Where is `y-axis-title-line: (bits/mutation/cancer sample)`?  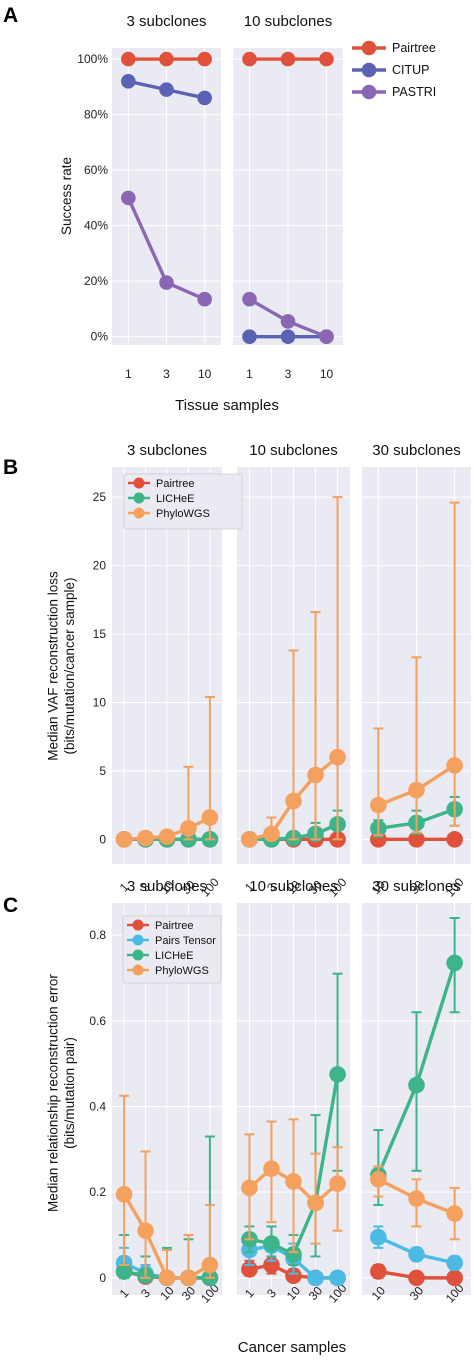 y-axis-title-line: (bits/mutation/cancer sample) is located at coordinates (69, 665).